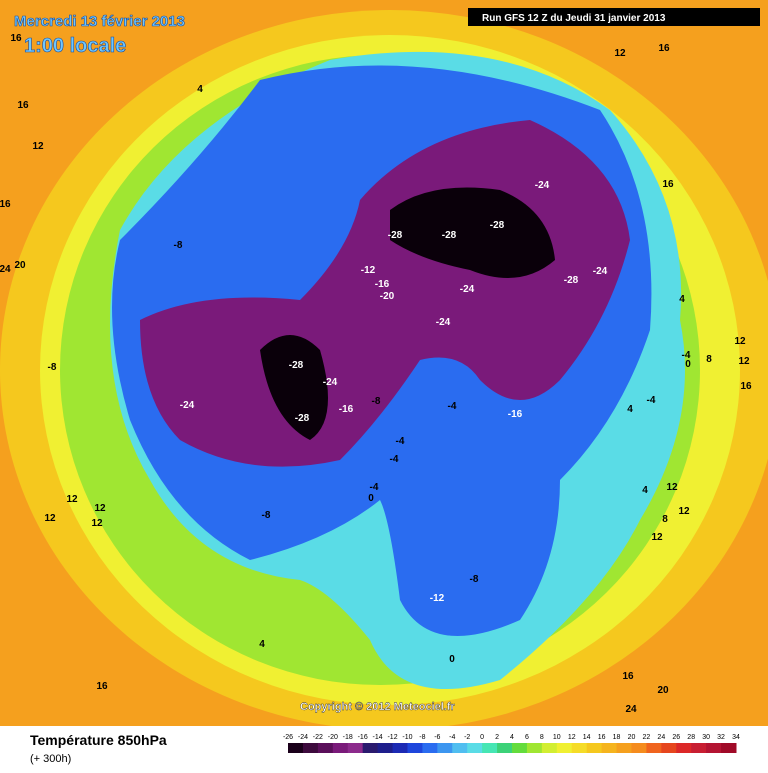 The width and height of the screenshot is (768, 773). I want to click on colorbar-tick-label: -4, so click(452, 737).